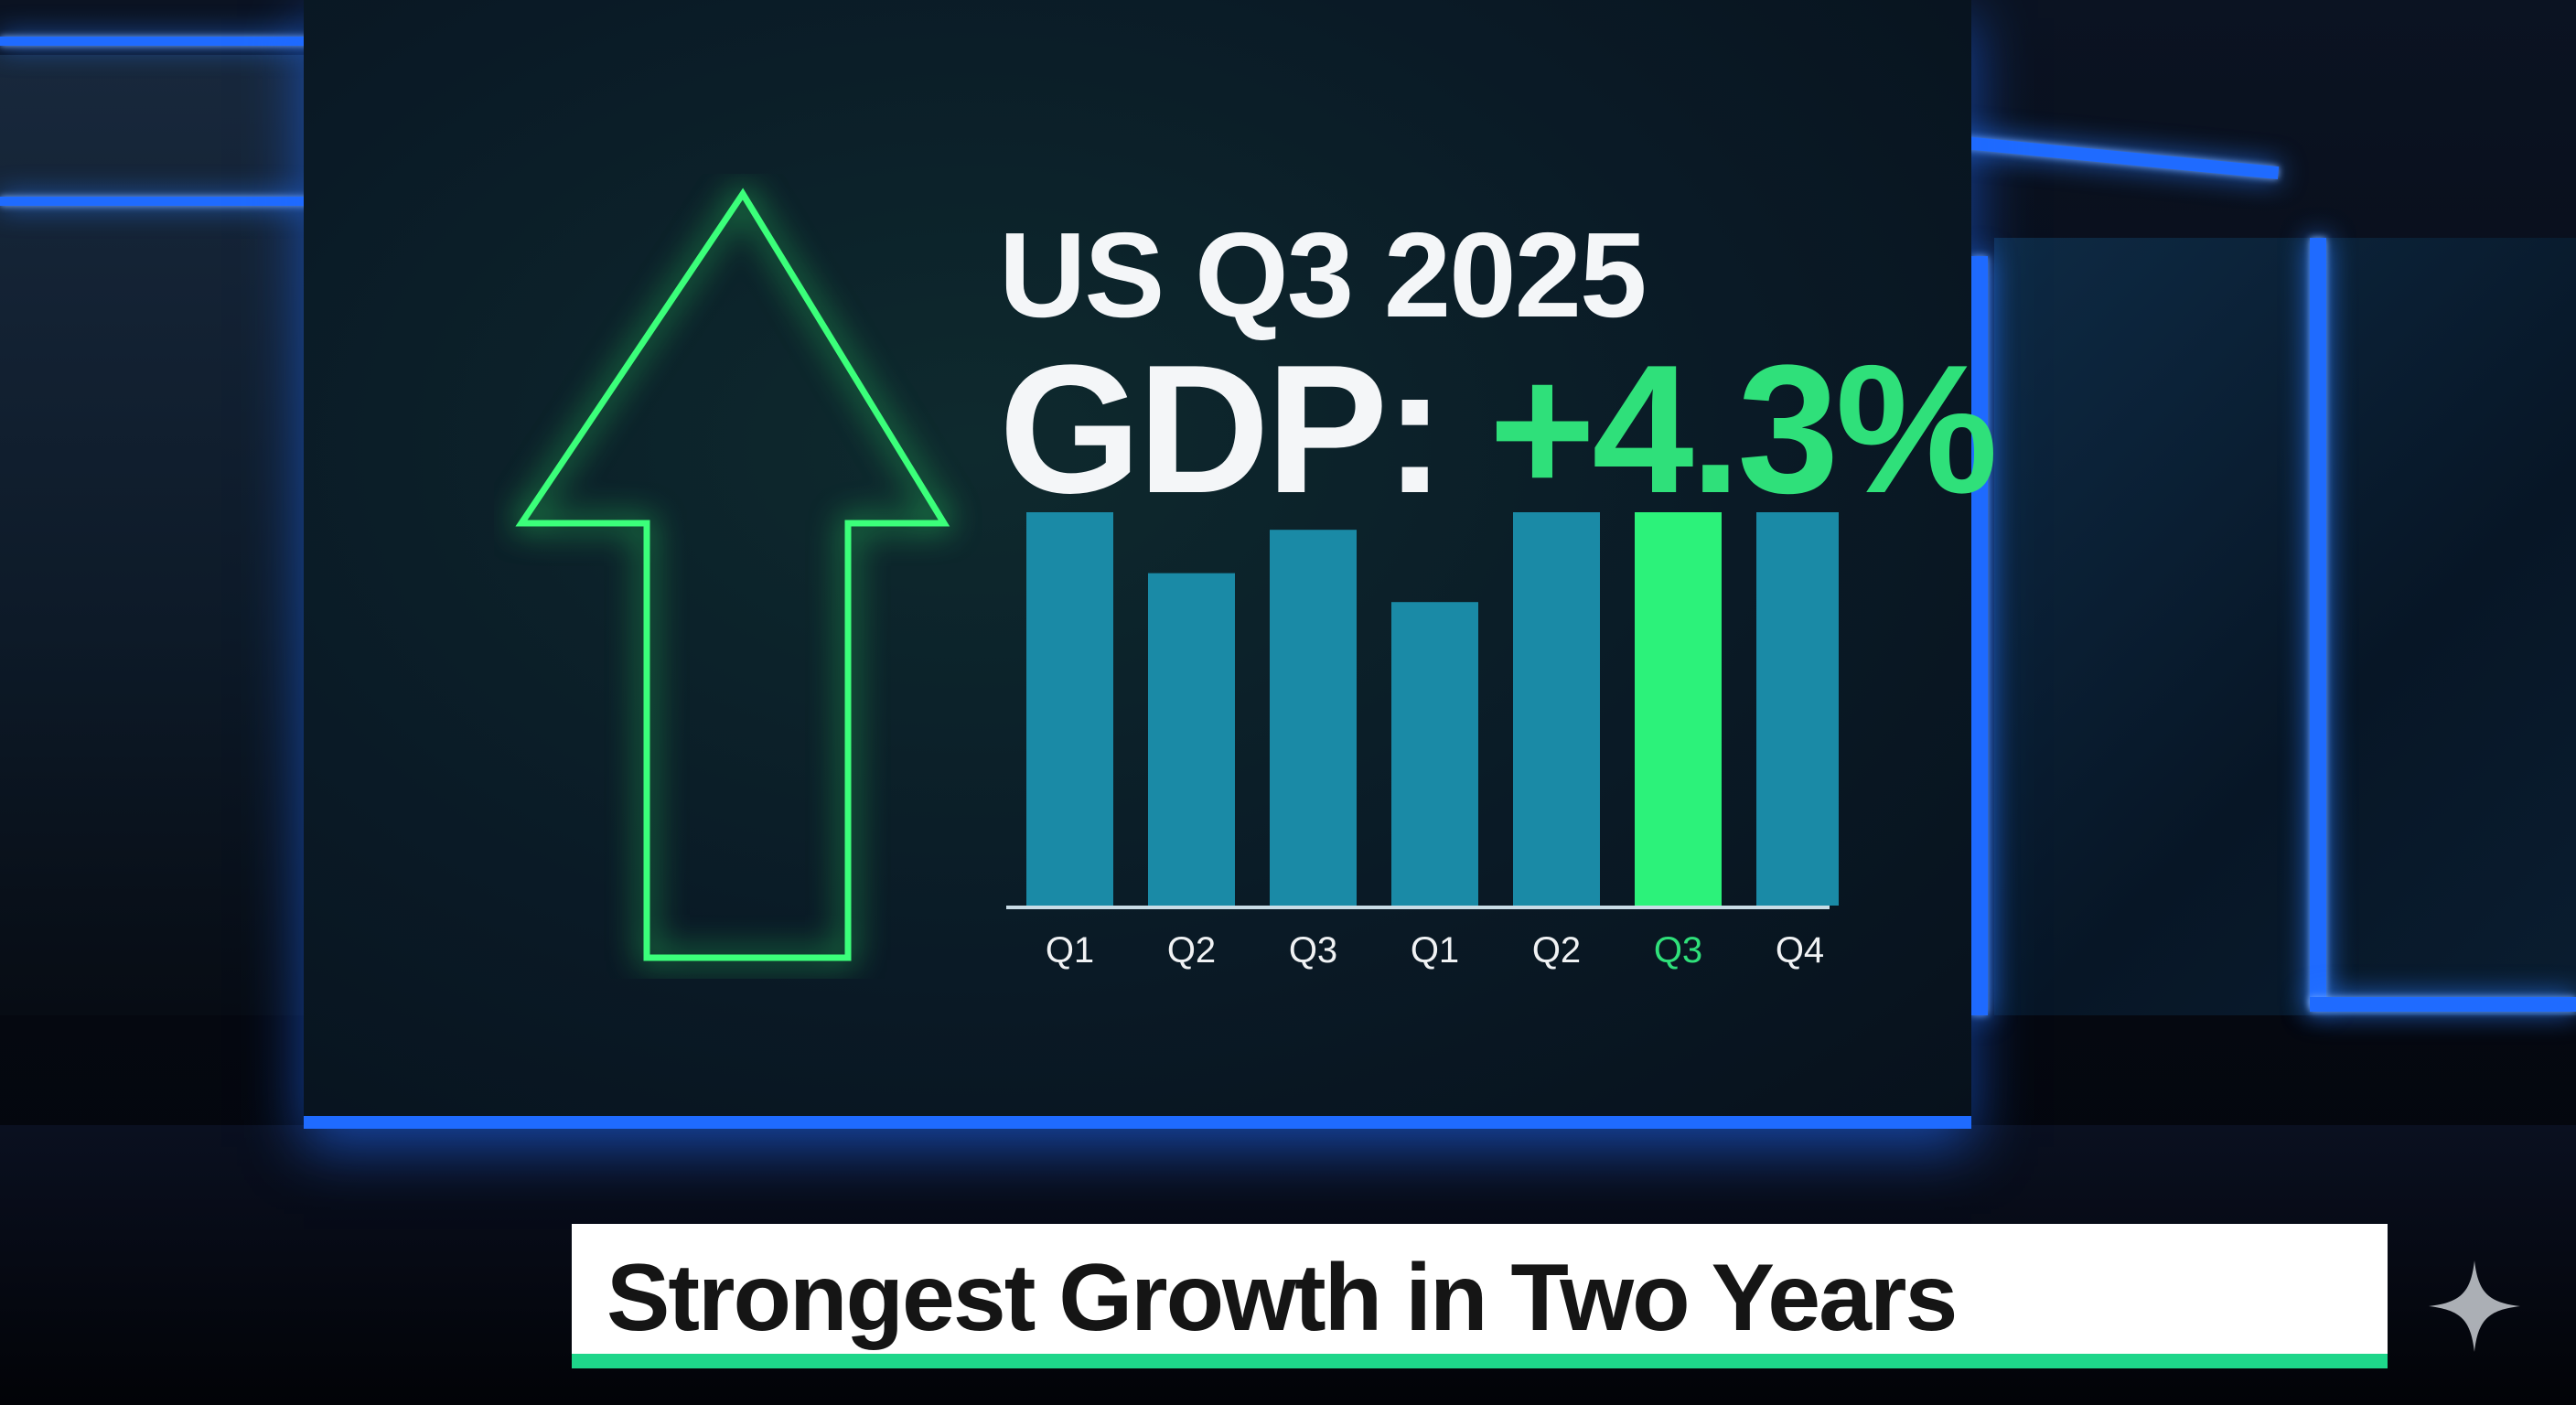 The height and width of the screenshot is (1405, 2576). I want to click on gdp-value: +4.3%, so click(1744, 429).